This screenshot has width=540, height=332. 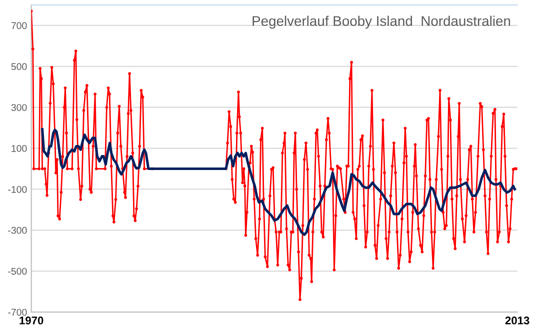 What do you see at coordinates (19, 66) in the screenshot?
I see `y-tick-label: 500` at bounding box center [19, 66].